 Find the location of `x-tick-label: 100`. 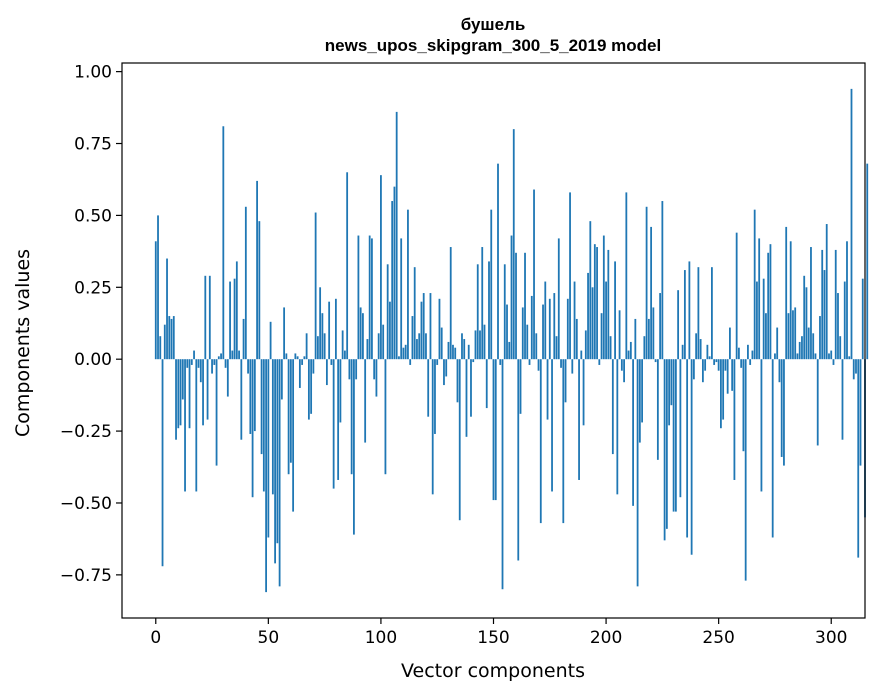

x-tick-label: 100 is located at coordinates (381, 638).